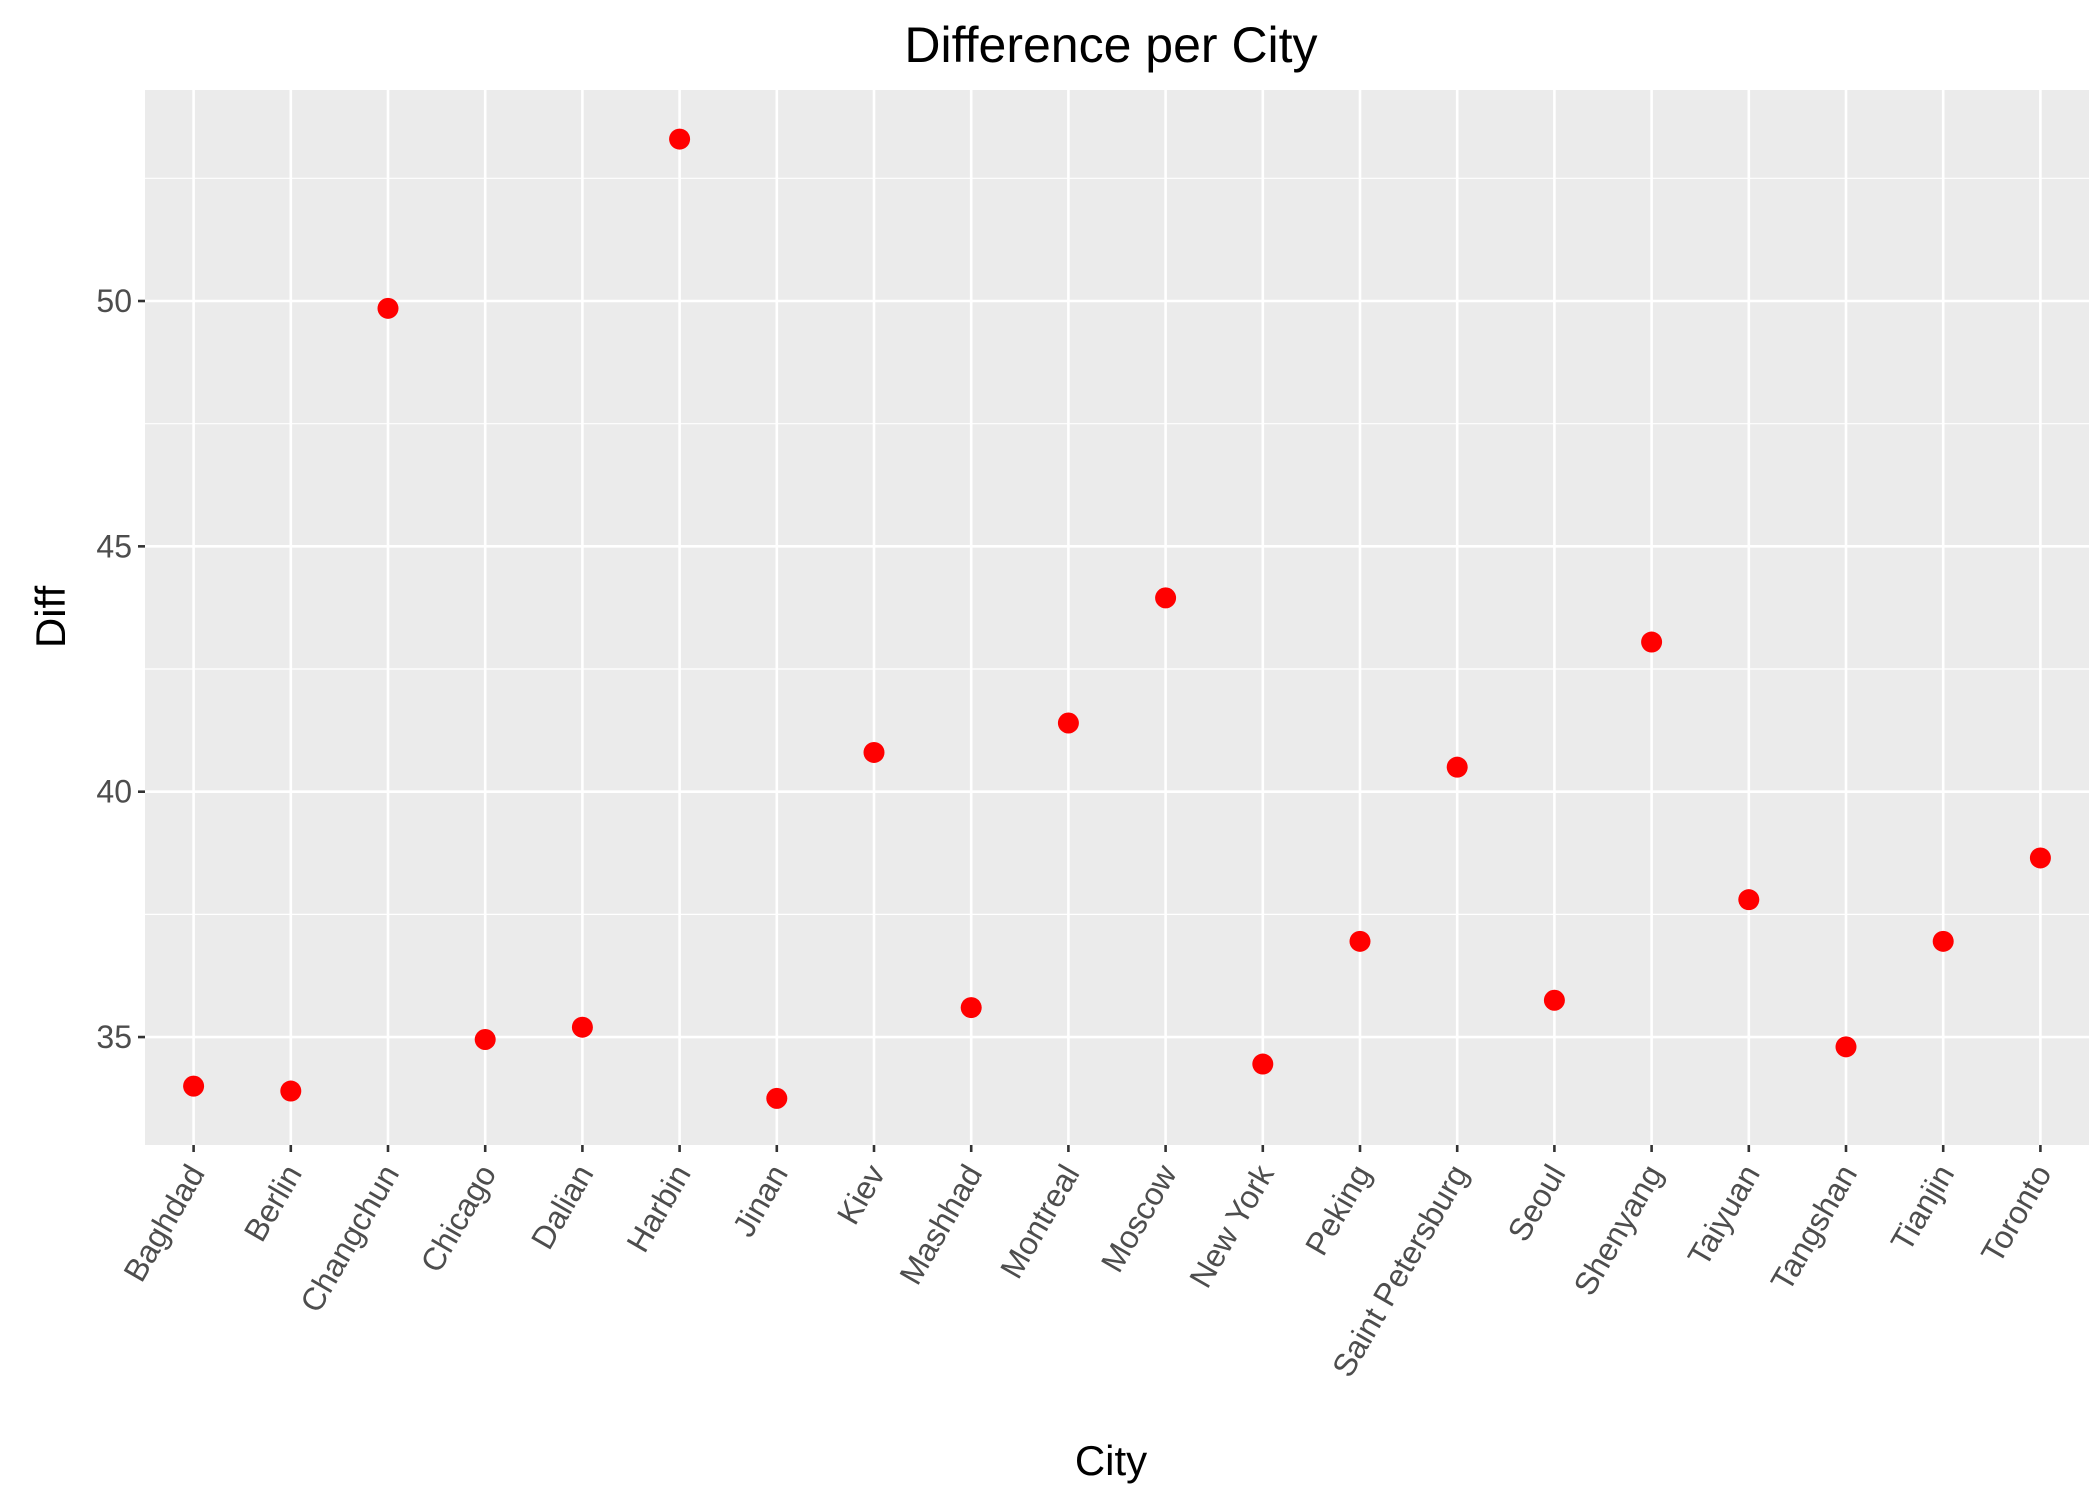 This screenshot has width=2100, height=1500. What do you see at coordinates (1724, 1216) in the screenshot?
I see `x-tick-label: Taiyuan` at bounding box center [1724, 1216].